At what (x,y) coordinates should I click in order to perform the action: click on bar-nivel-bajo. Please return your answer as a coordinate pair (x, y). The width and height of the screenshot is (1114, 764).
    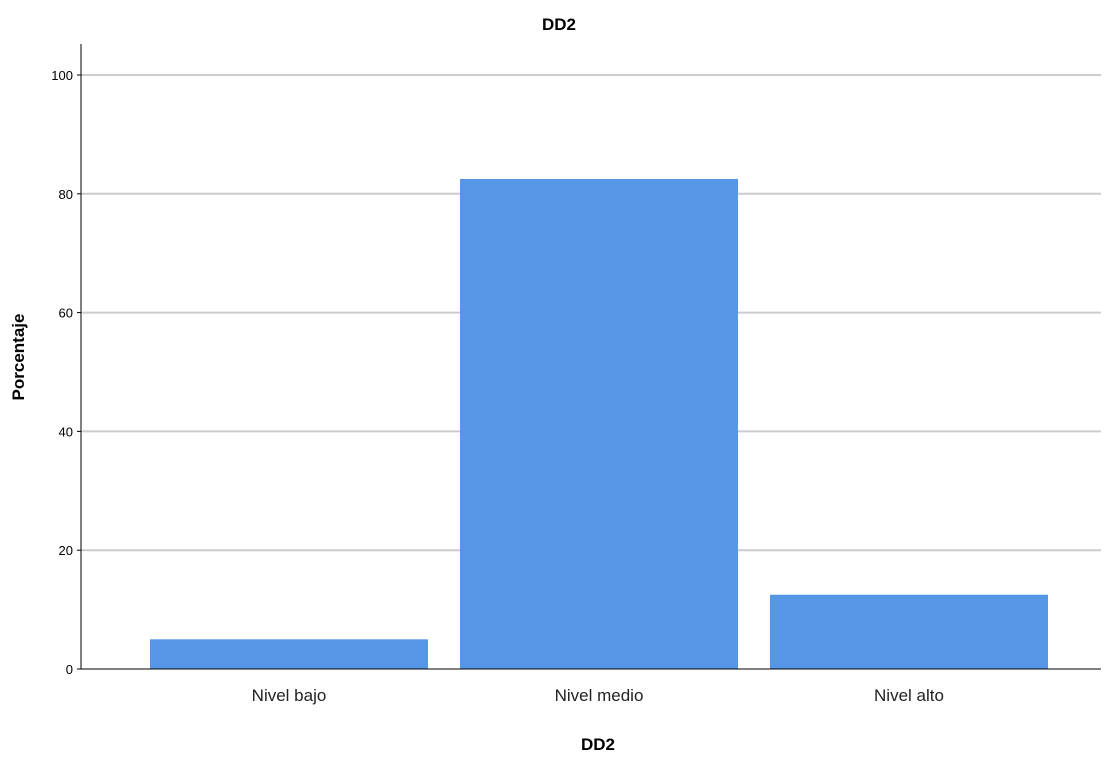
    Looking at the image, I should click on (289, 654).